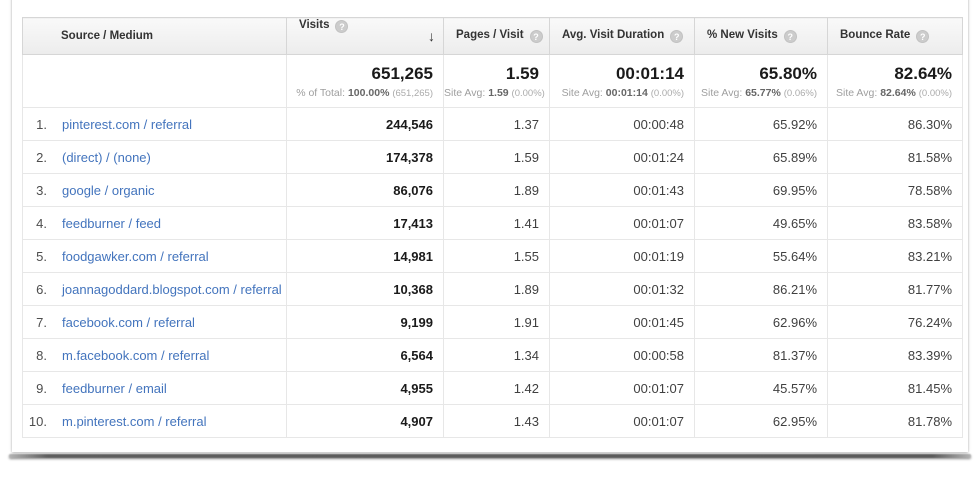 The height and width of the screenshot is (488, 979). What do you see at coordinates (114, 388) in the screenshot?
I see `source-medium-link: feedburner / email` at bounding box center [114, 388].